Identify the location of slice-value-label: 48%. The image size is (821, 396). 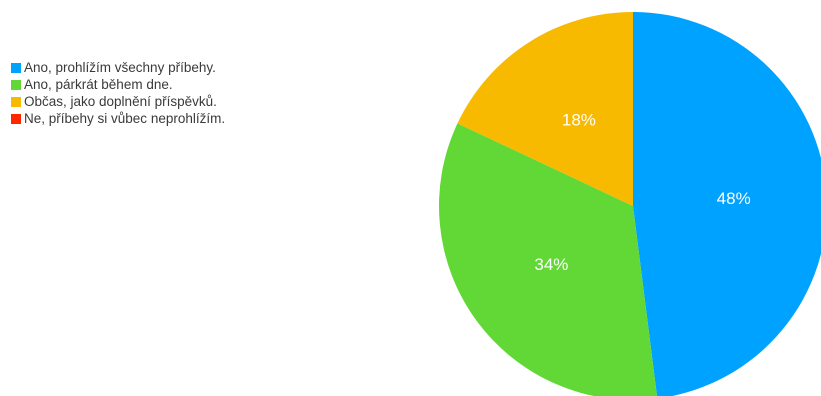
(734, 198).